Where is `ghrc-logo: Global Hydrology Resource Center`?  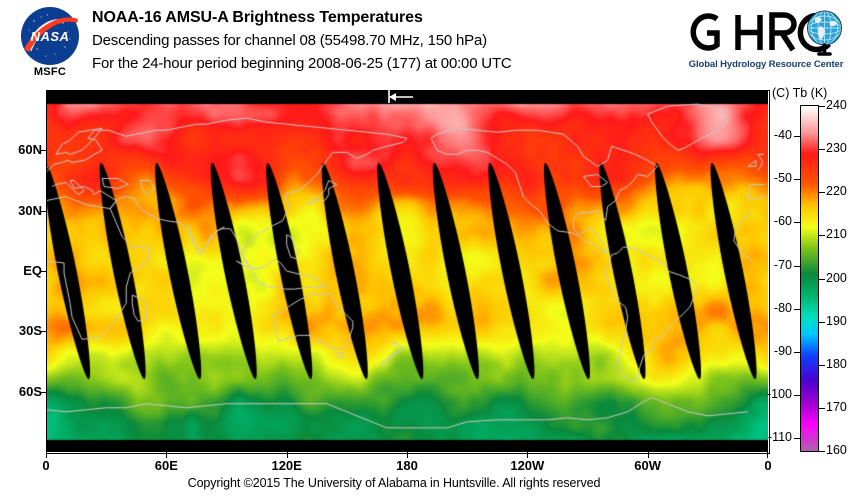 ghrc-logo: Global Hydrology Resource Center is located at coordinates (766, 41).